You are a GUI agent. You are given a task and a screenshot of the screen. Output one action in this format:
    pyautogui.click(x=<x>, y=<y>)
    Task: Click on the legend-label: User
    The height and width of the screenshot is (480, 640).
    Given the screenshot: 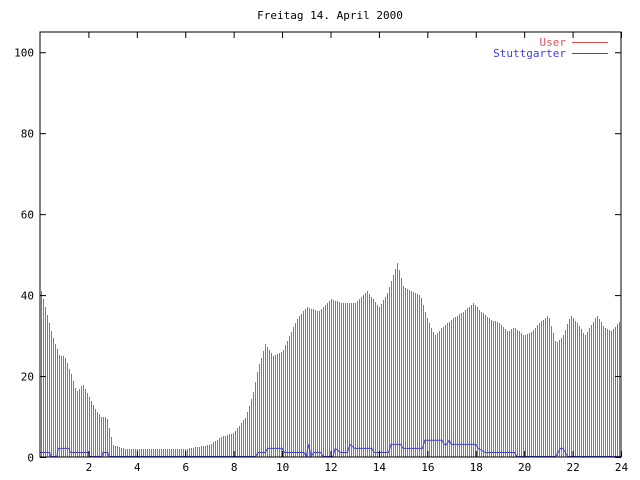 What is the action you would take?
    pyautogui.click(x=553, y=42)
    